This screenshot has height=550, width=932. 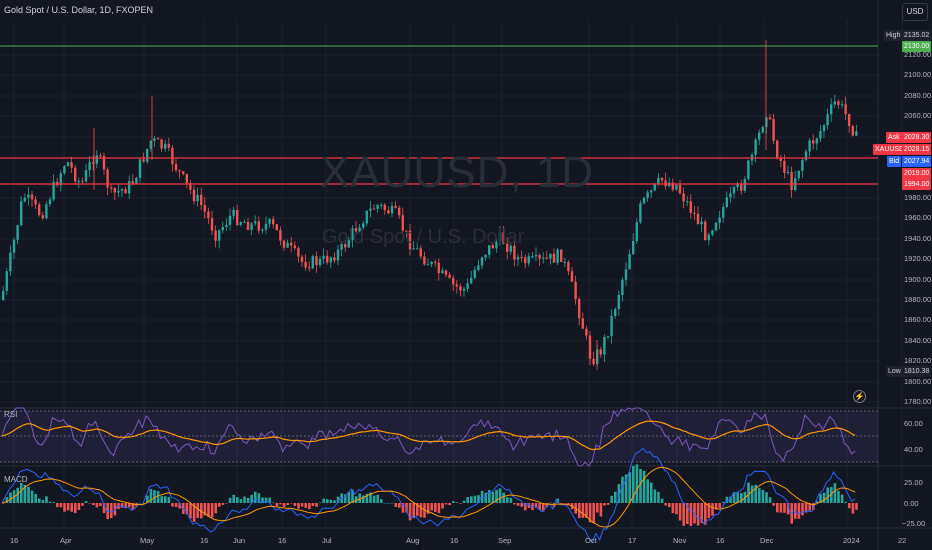 I want to click on flash-icon: ⚡, so click(x=859, y=396).